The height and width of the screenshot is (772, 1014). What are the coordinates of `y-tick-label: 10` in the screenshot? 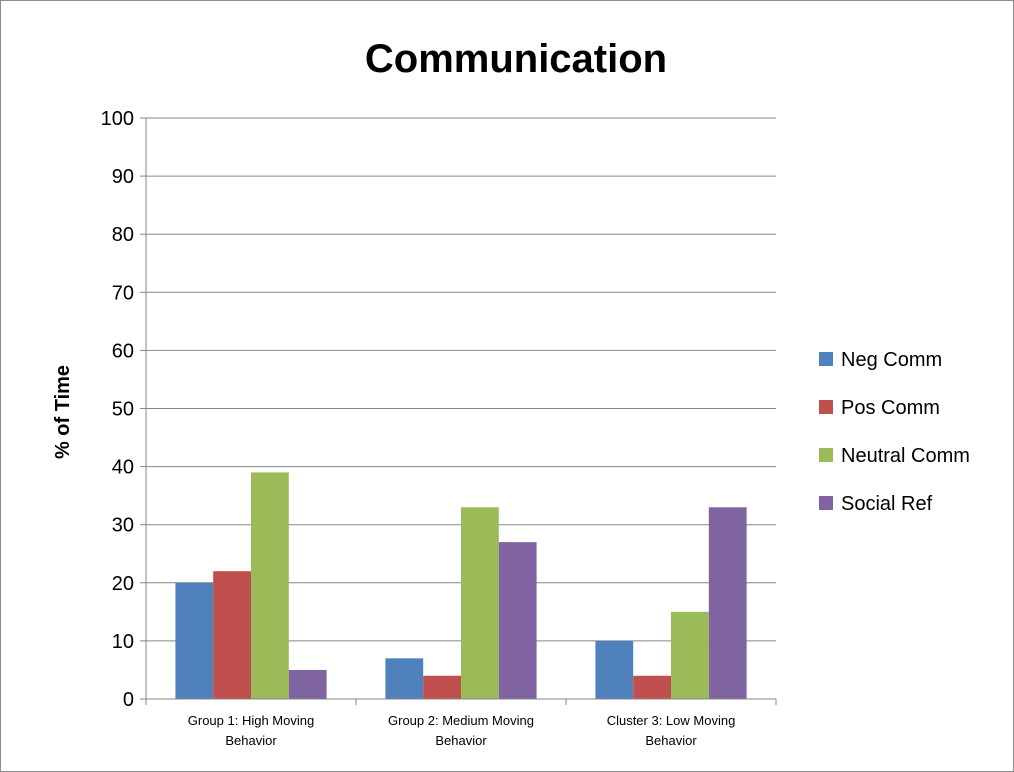 It's located at (123, 642).